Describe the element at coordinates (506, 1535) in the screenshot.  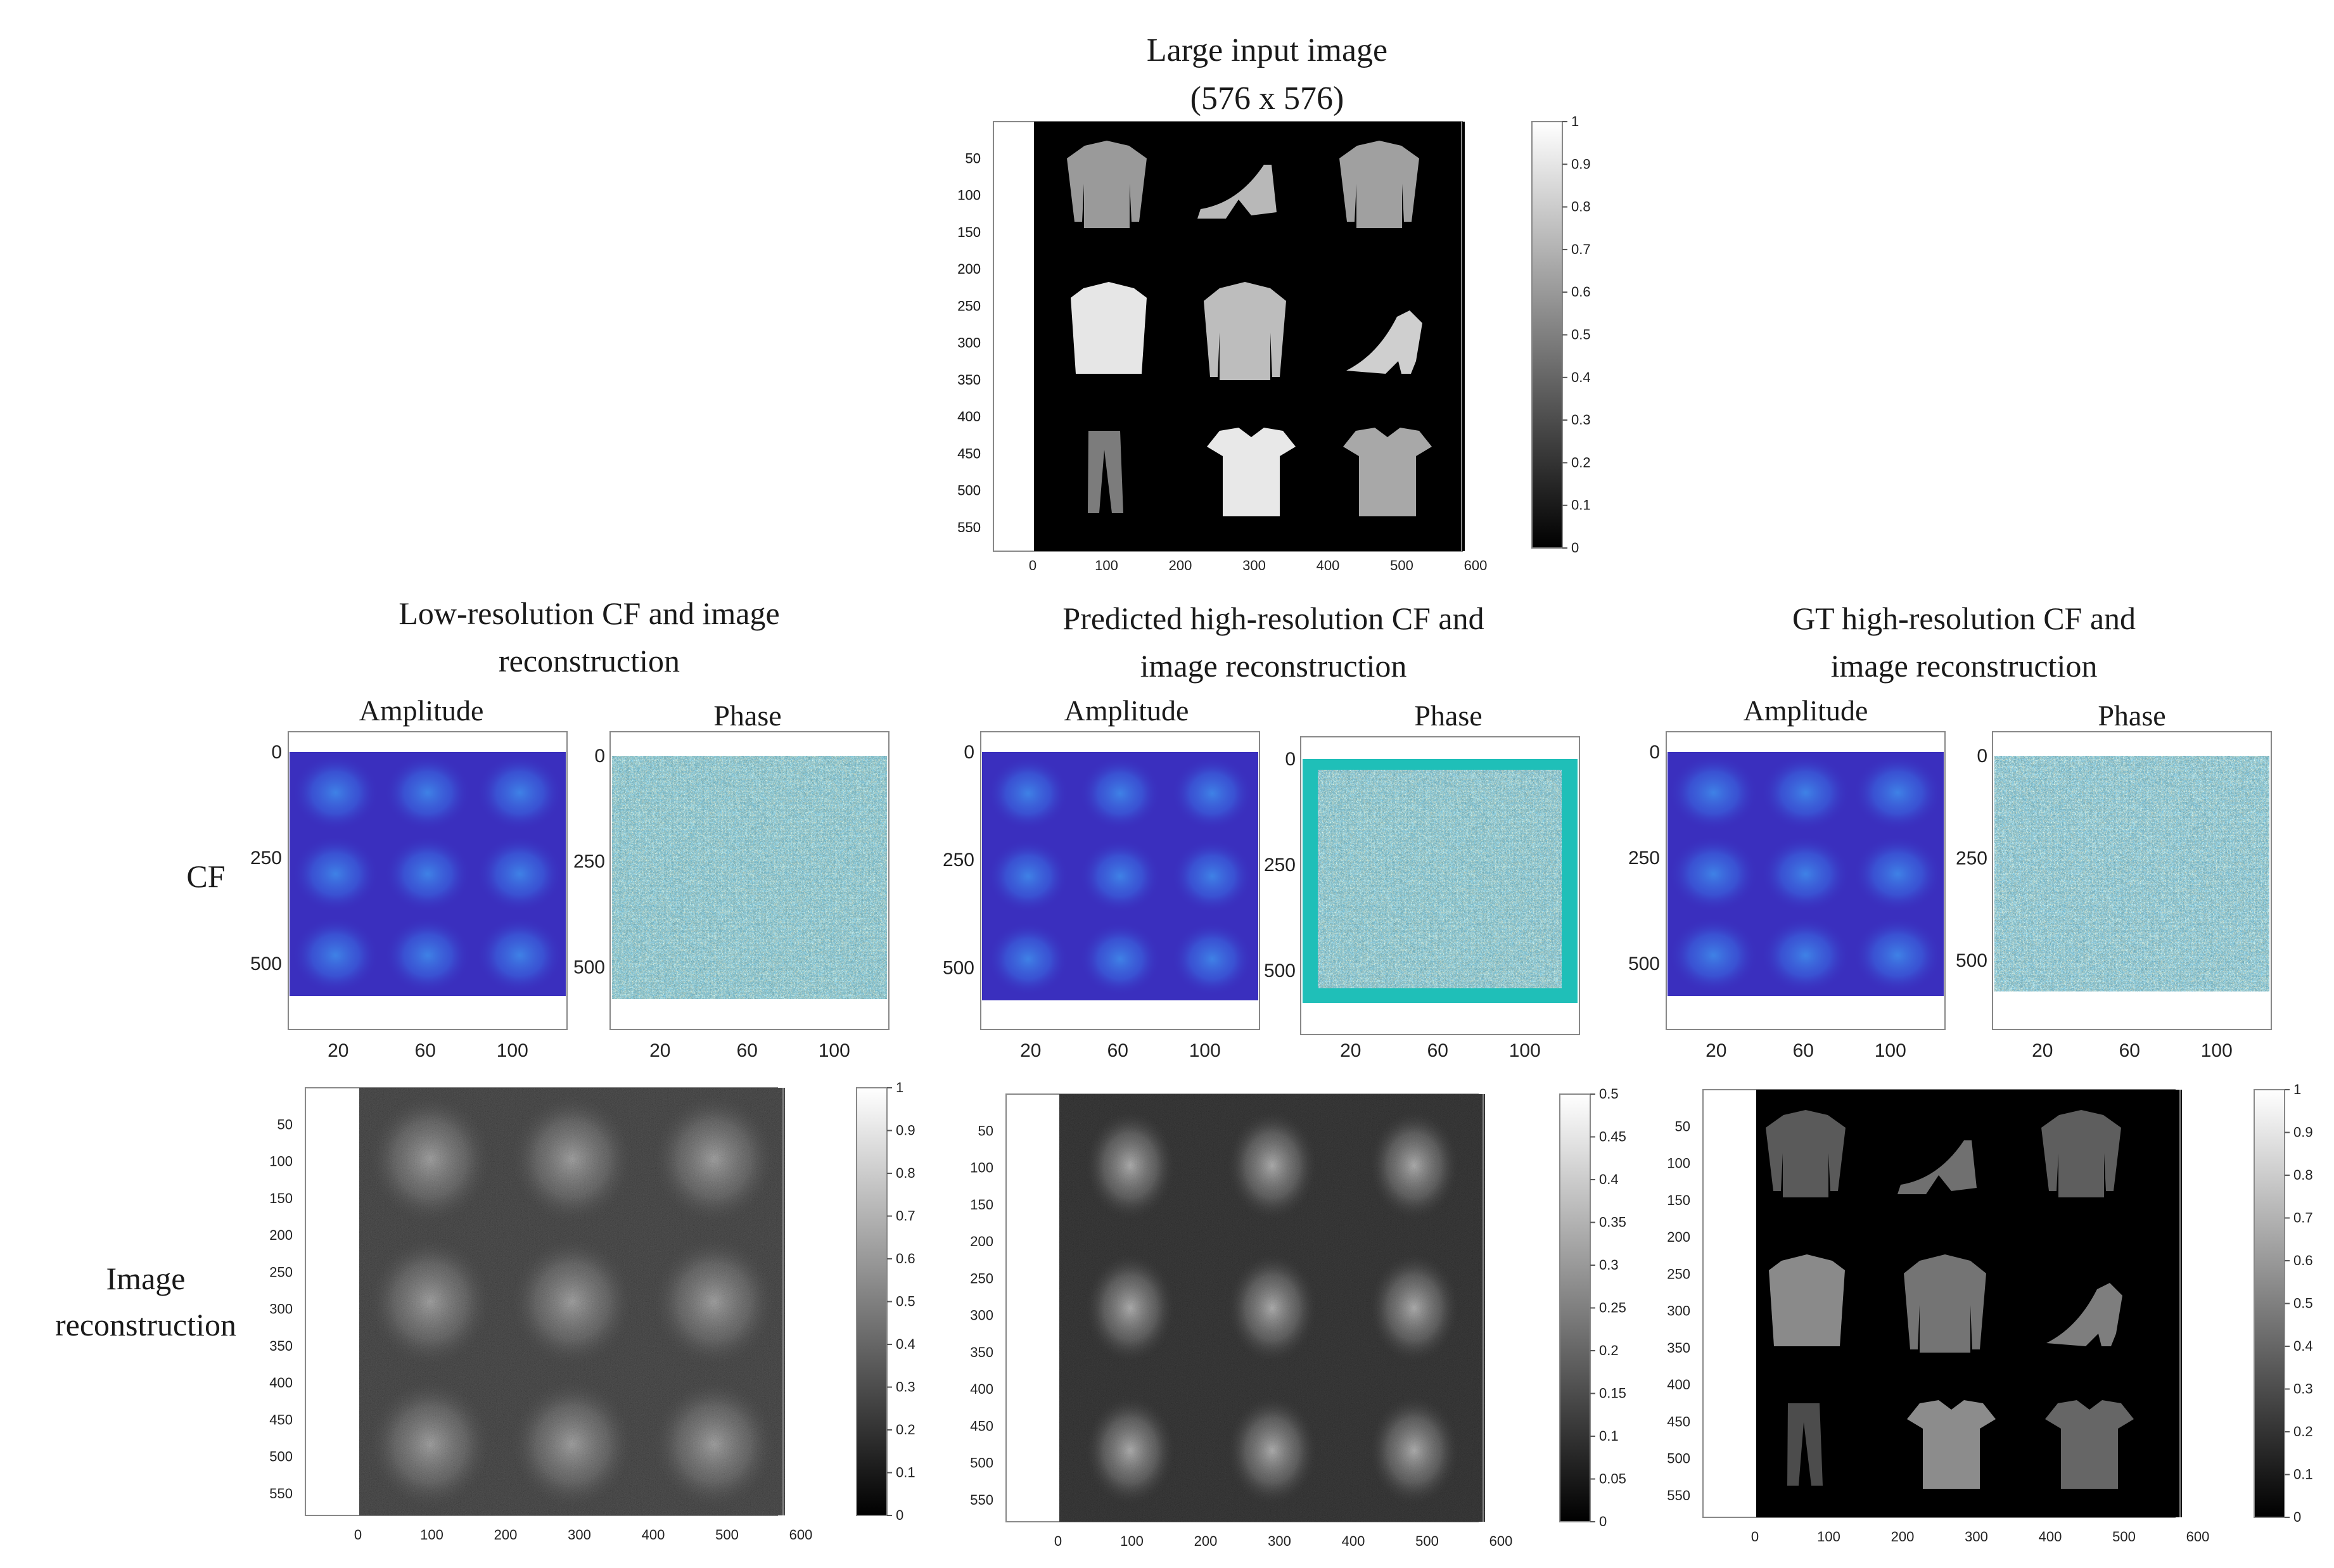
I see `col1-recon-x-tick: 200` at that location.